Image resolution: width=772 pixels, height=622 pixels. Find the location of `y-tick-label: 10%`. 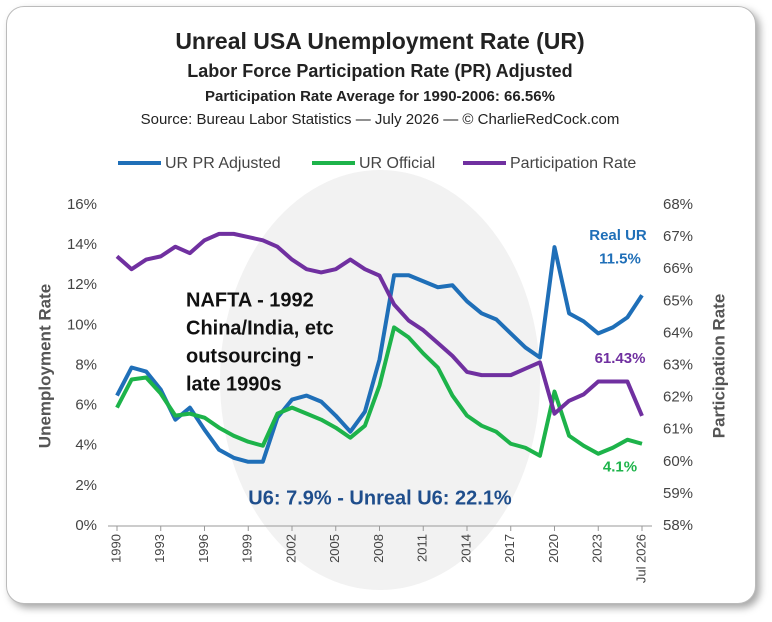

y-tick-label: 10% is located at coordinates (82, 324).